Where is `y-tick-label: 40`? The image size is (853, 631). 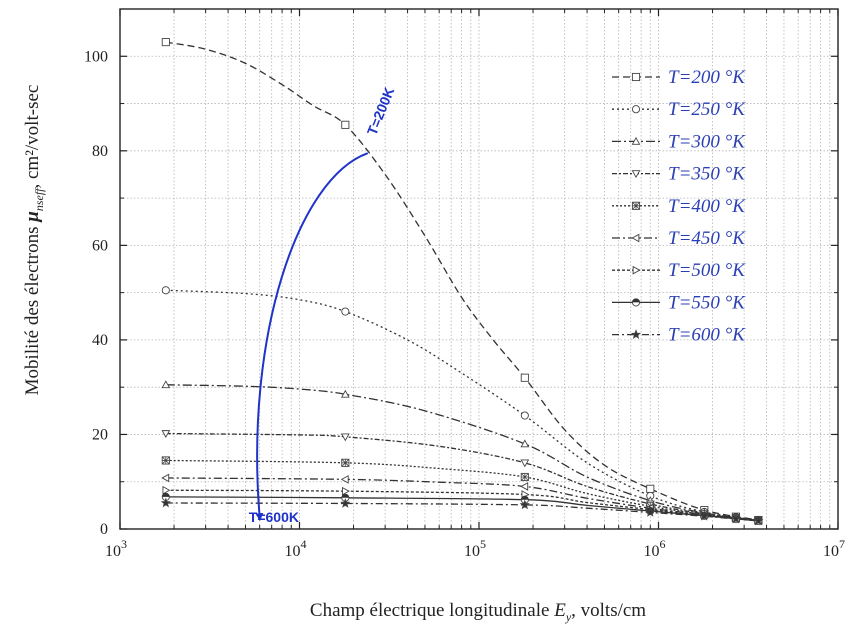
y-tick-label: 40 is located at coordinates (100, 340).